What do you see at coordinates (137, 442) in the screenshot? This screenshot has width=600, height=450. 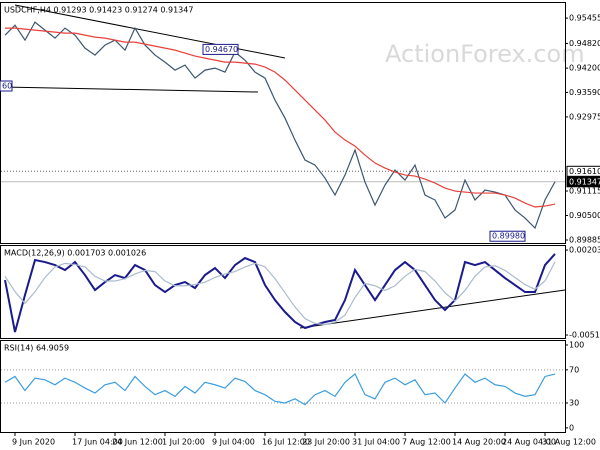 I see `x-tick-label: 24 Jun 12:00` at bounding box center [137, 442].